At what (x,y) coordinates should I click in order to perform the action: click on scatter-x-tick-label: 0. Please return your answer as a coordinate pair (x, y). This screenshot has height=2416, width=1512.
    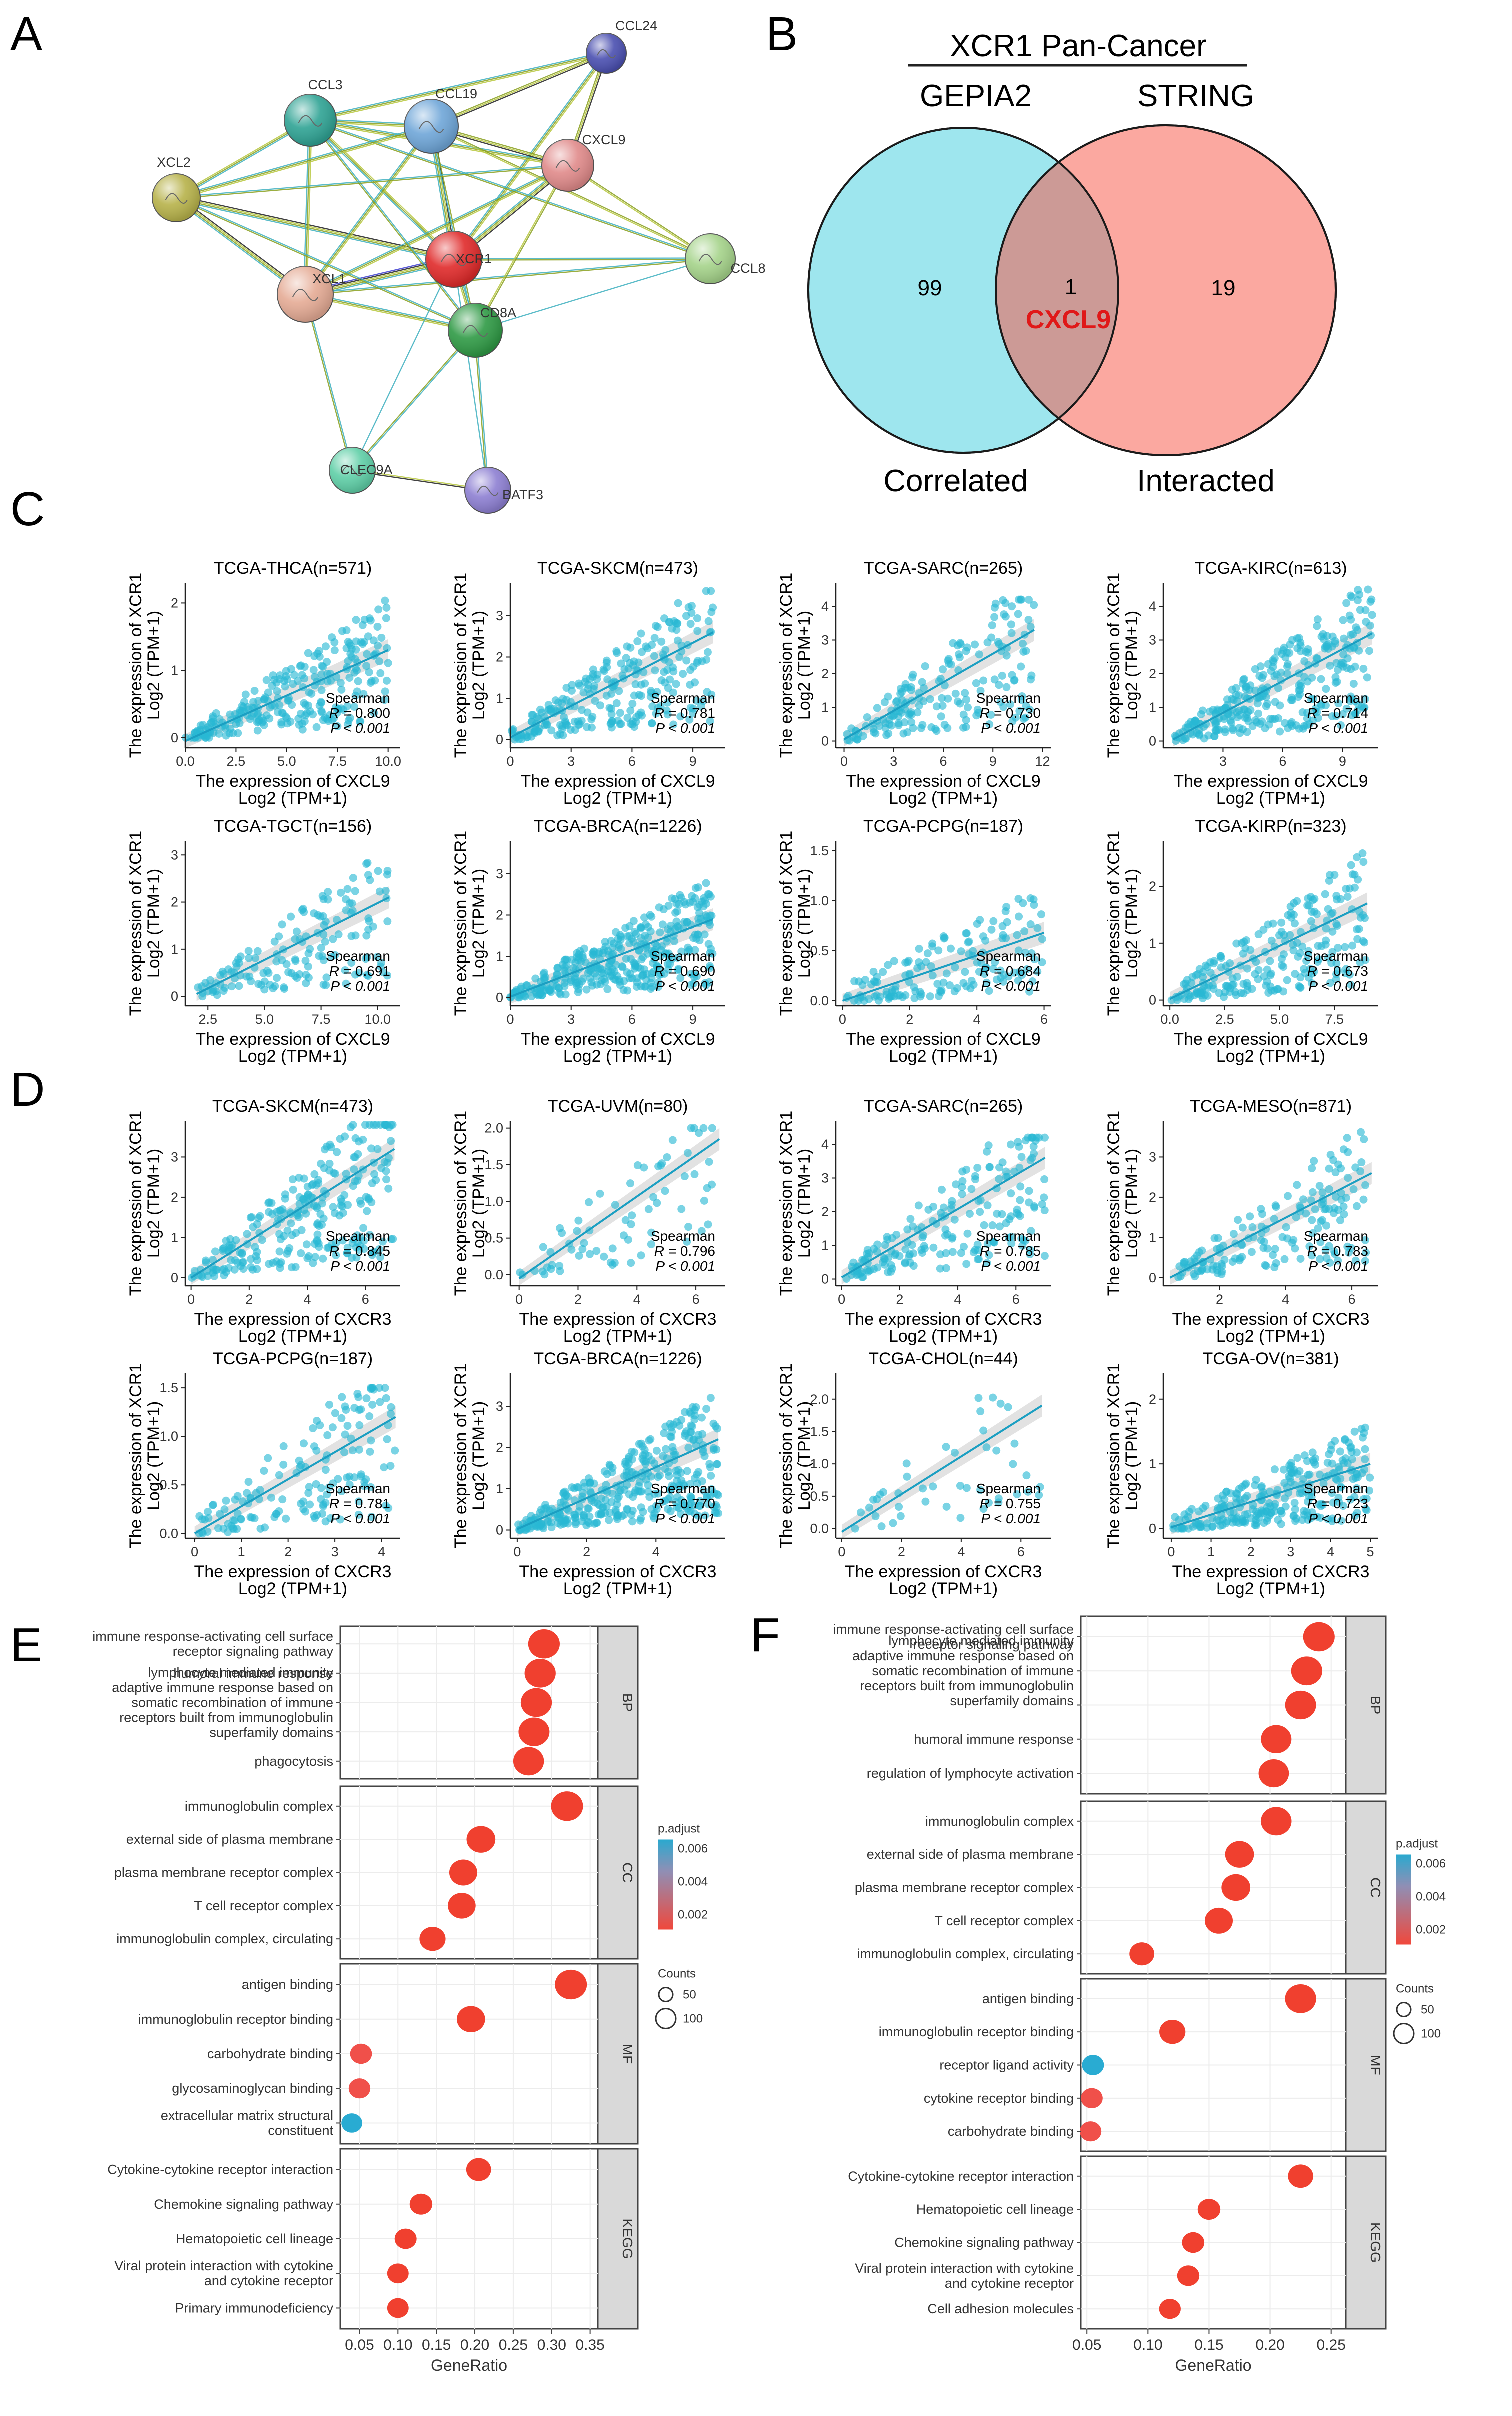
    Looking at the image, I should click on (844, 761).